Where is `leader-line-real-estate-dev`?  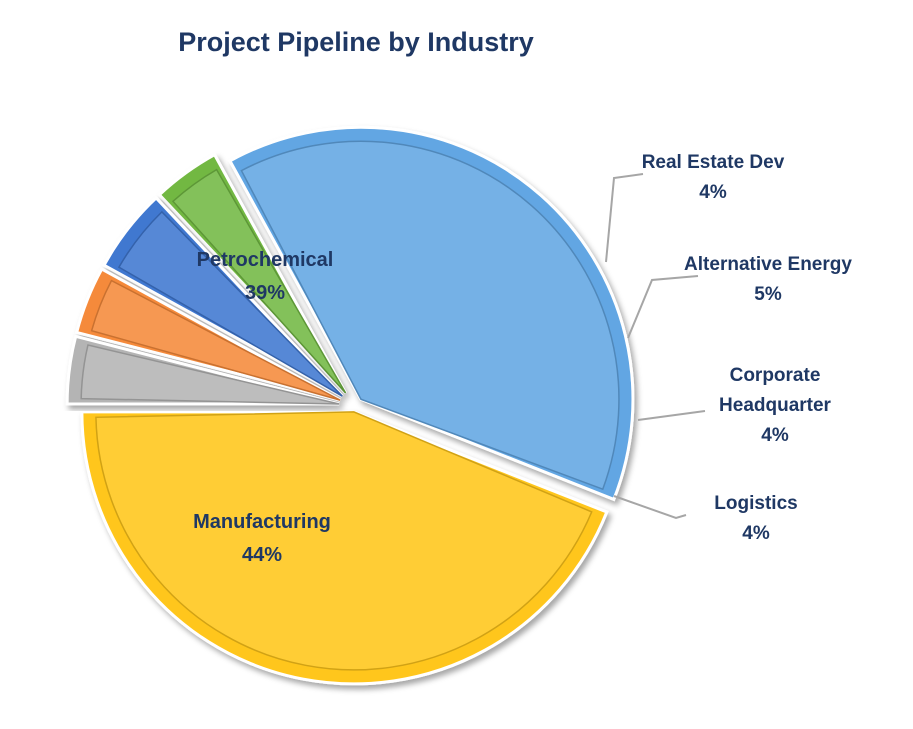 leader-line-real-estate-dev is located at coordinates (624, 218).